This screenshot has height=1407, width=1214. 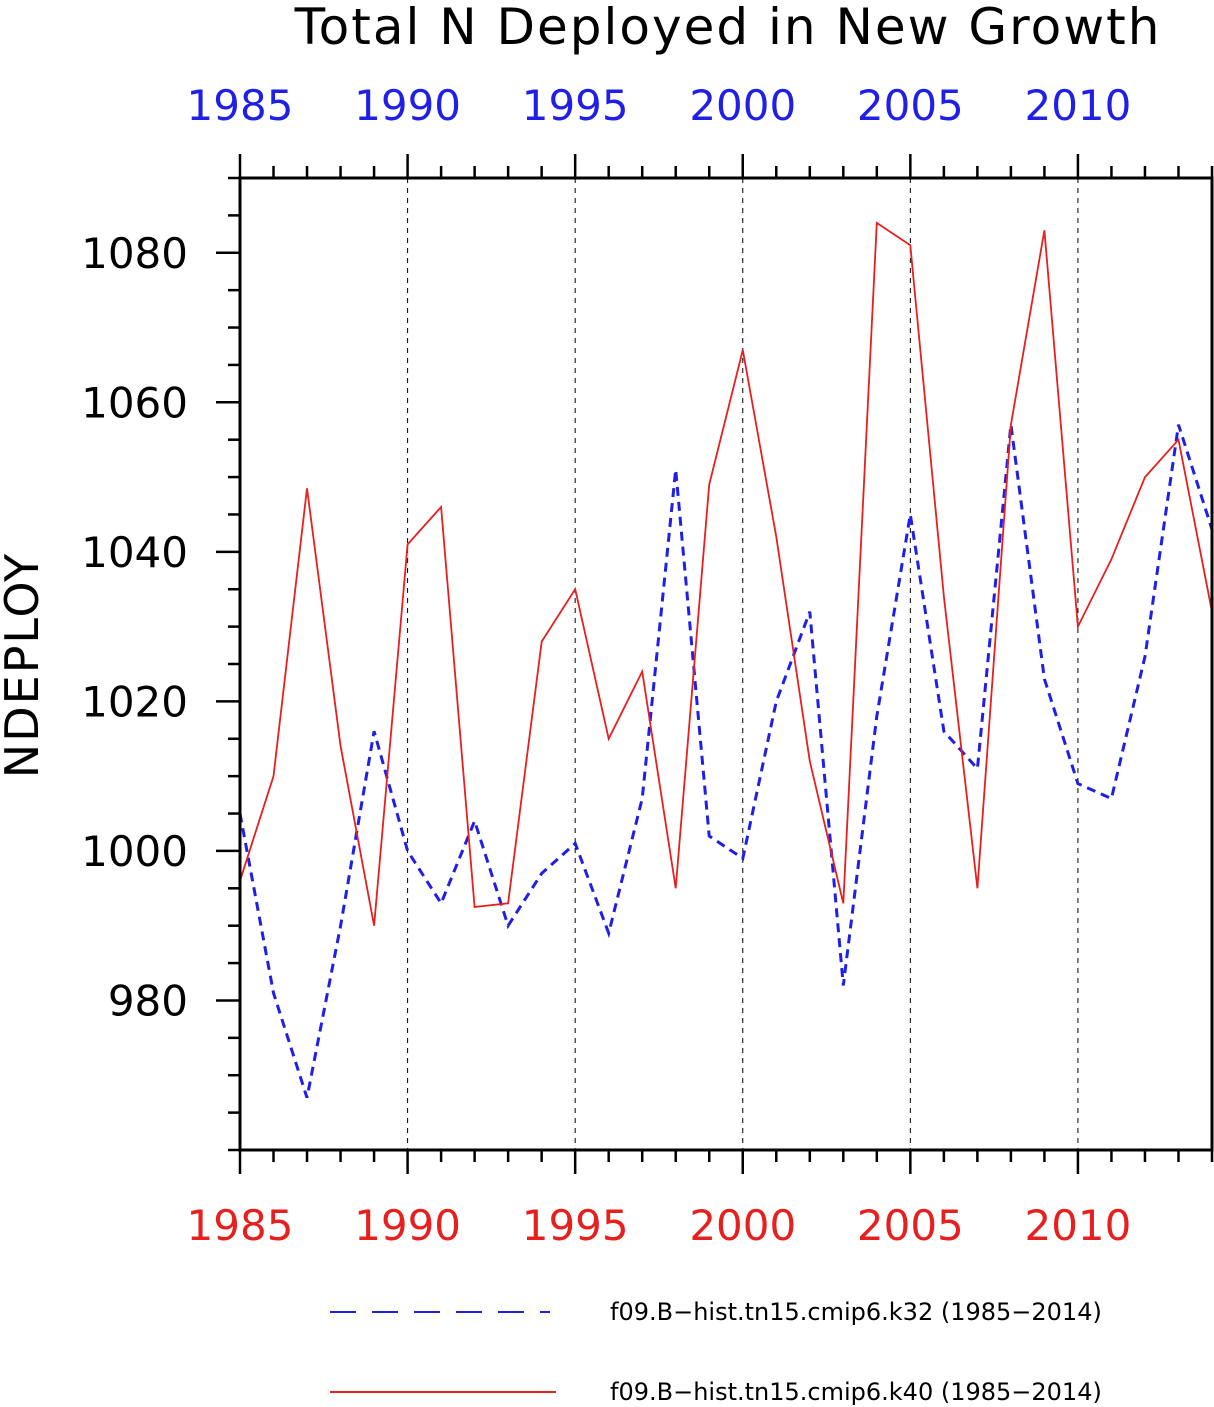 What do you see at coordinates (134, 851) in the screenshot?
I see `y-tick-label-1000: 1000` at bounding box center [134, 851].